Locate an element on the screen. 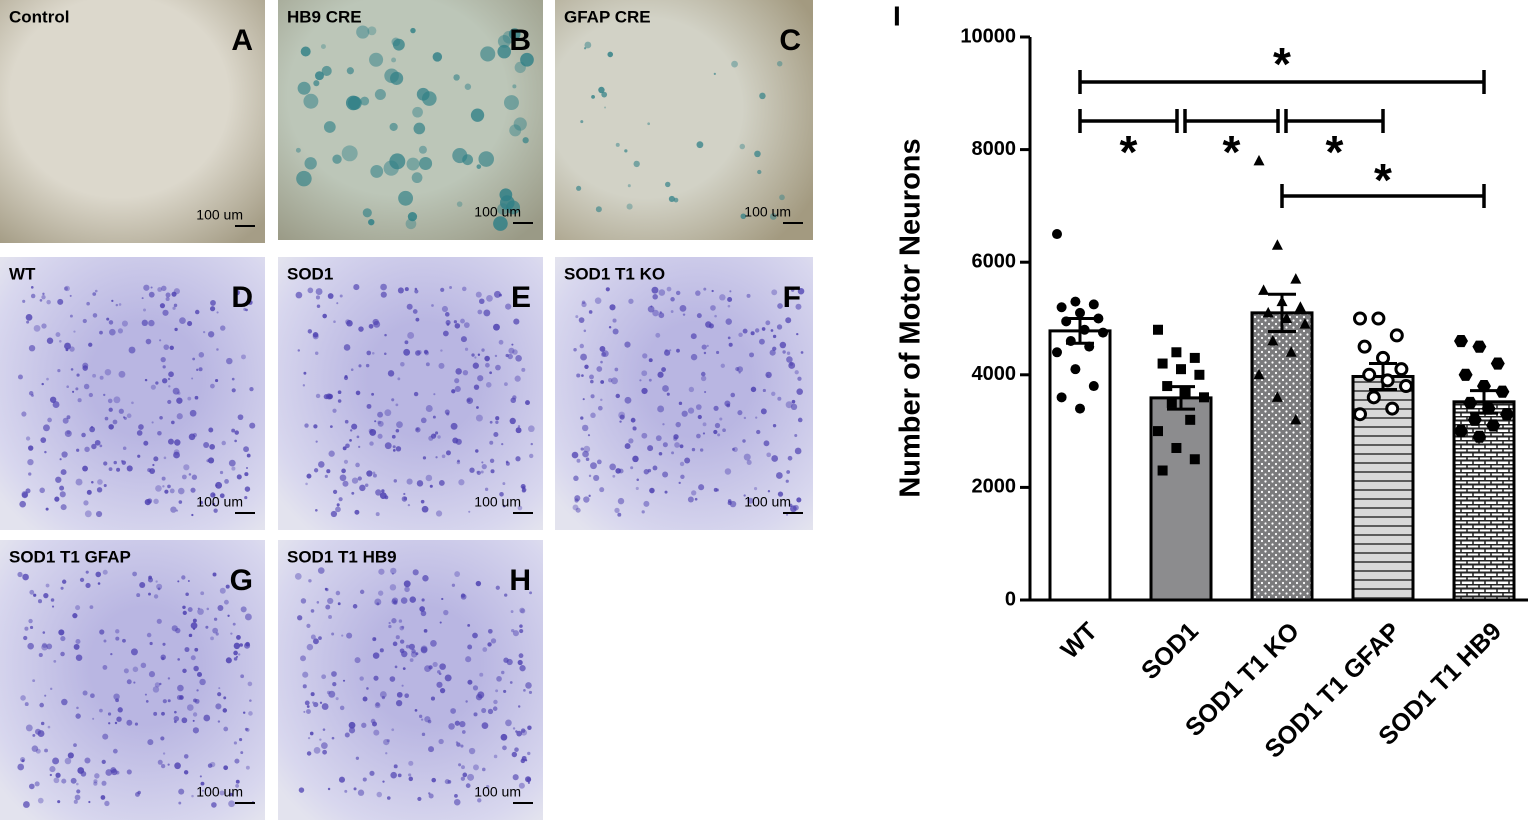 The image size is (1538, 821). panel-label: SOD1 T1 GFAP is located at coordinates (70, 556).